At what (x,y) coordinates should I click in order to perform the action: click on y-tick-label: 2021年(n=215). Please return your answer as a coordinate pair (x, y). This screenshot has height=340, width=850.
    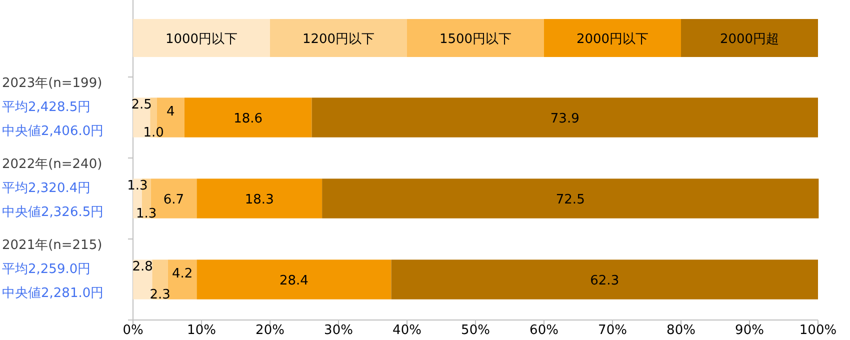
    Looking at the image, I should click on (52, 245).